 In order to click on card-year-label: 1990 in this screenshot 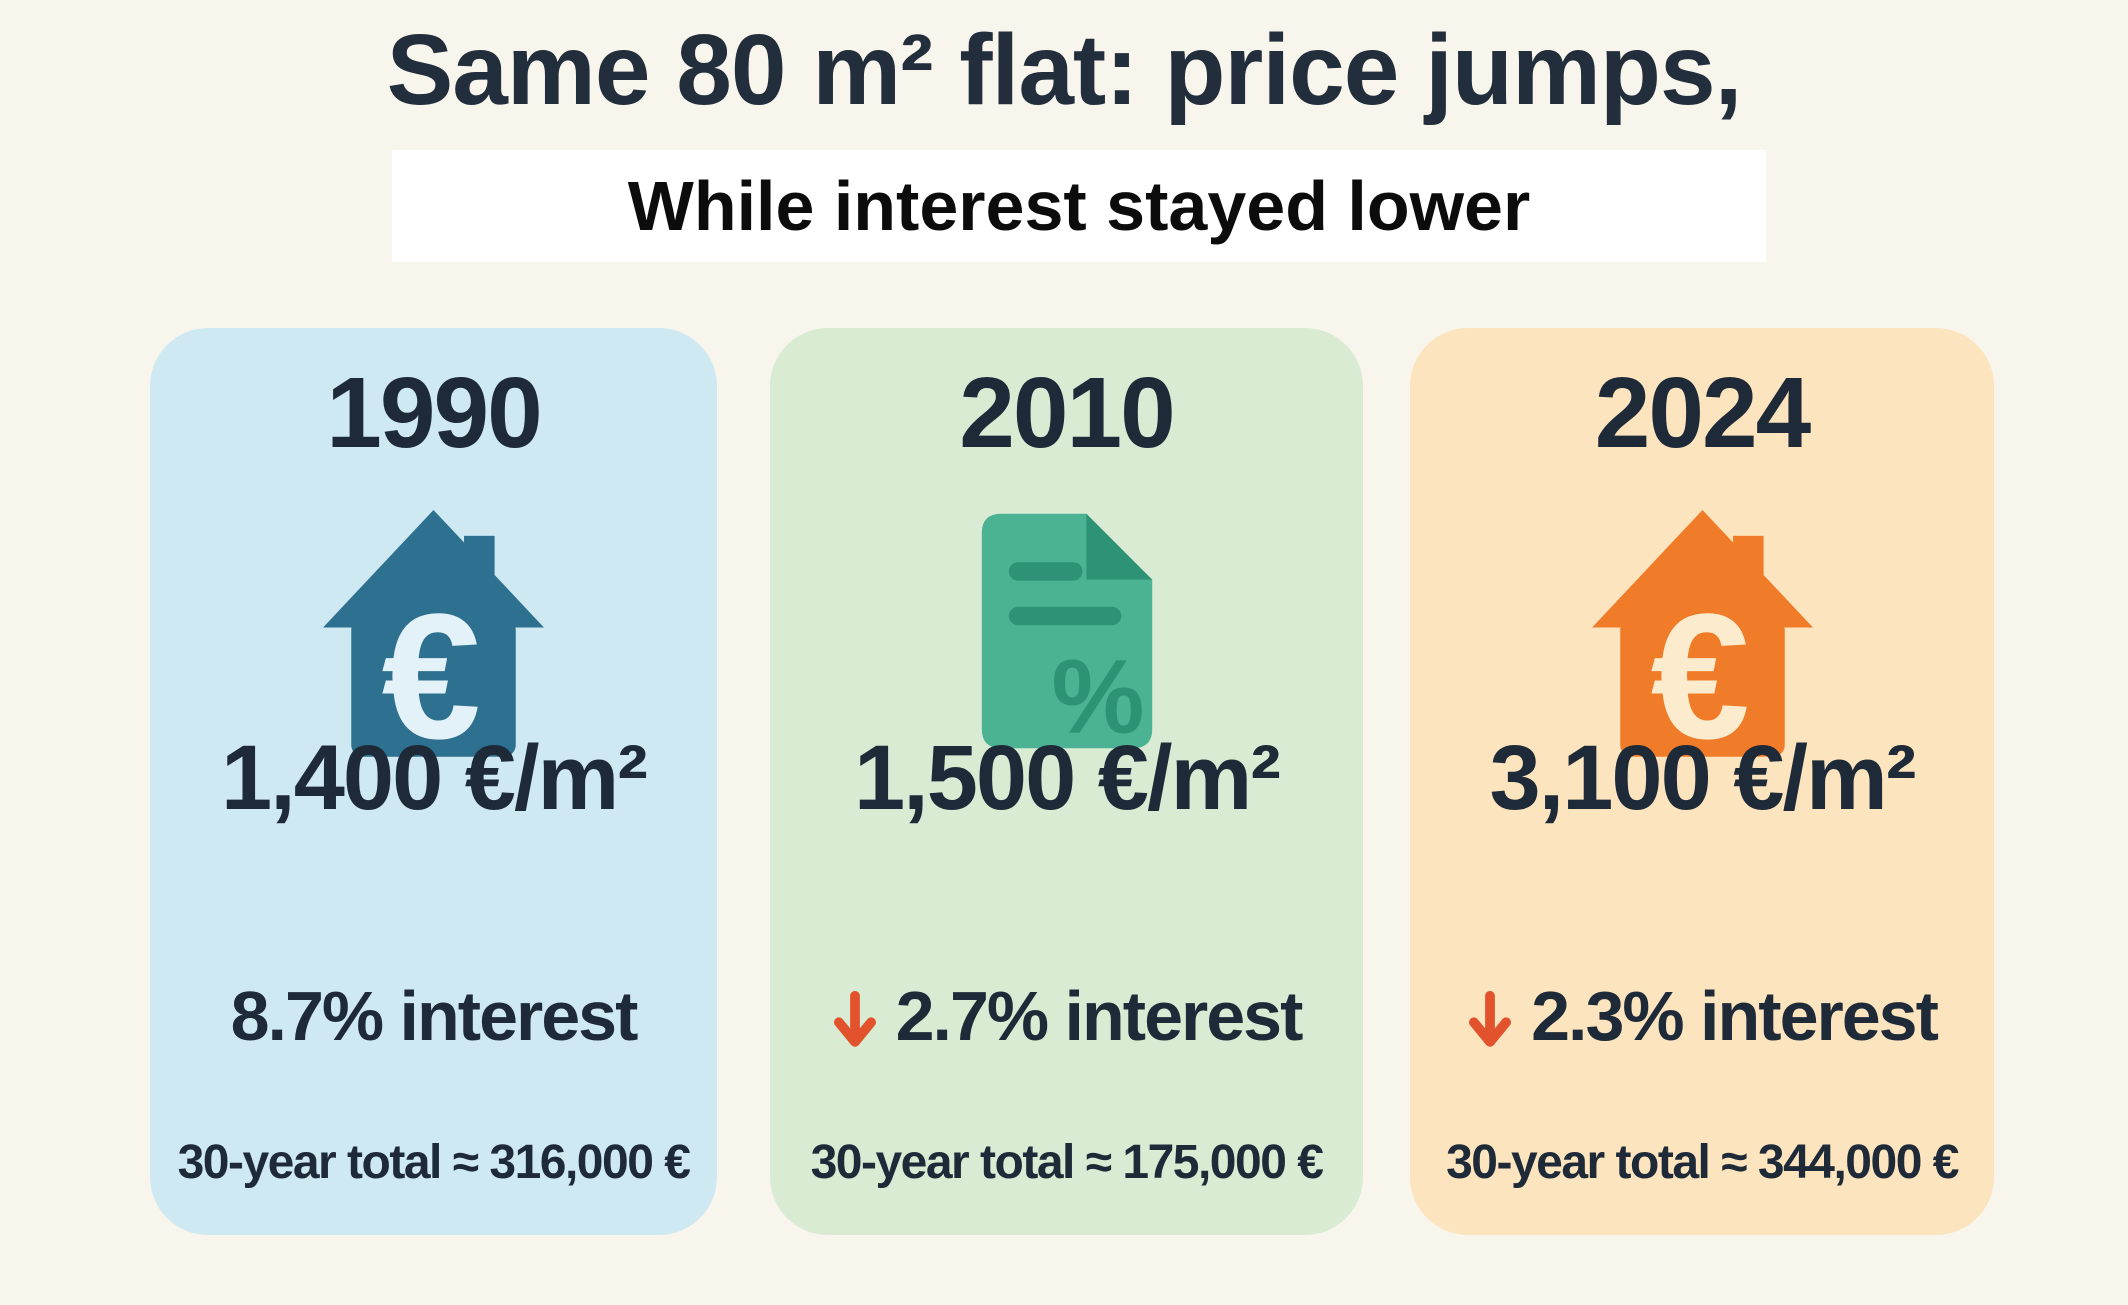, I will do `click(434, 413)`.